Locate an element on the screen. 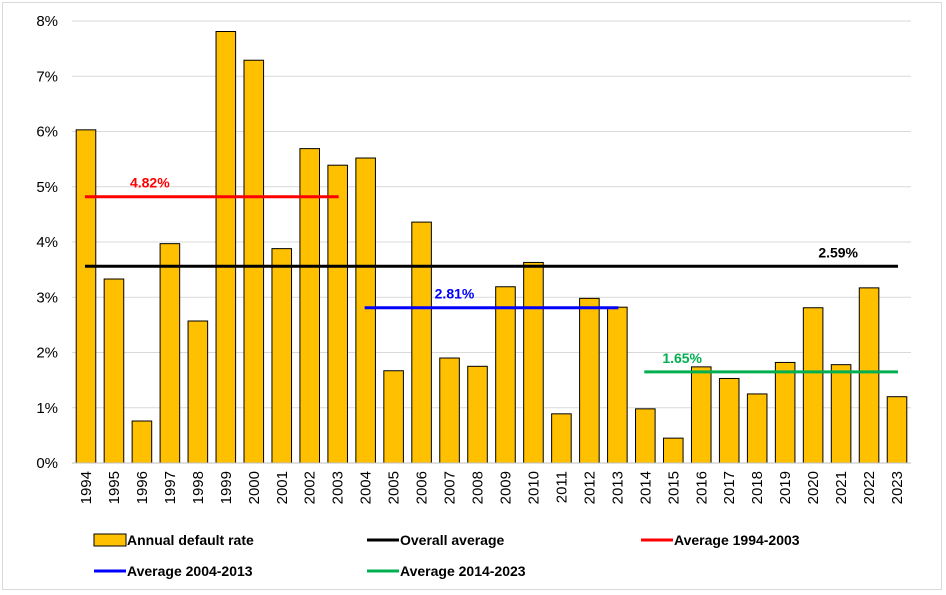 This screenshot has height=595, width=946. y-tick-label: 0% is located at coordinates (47, 463).